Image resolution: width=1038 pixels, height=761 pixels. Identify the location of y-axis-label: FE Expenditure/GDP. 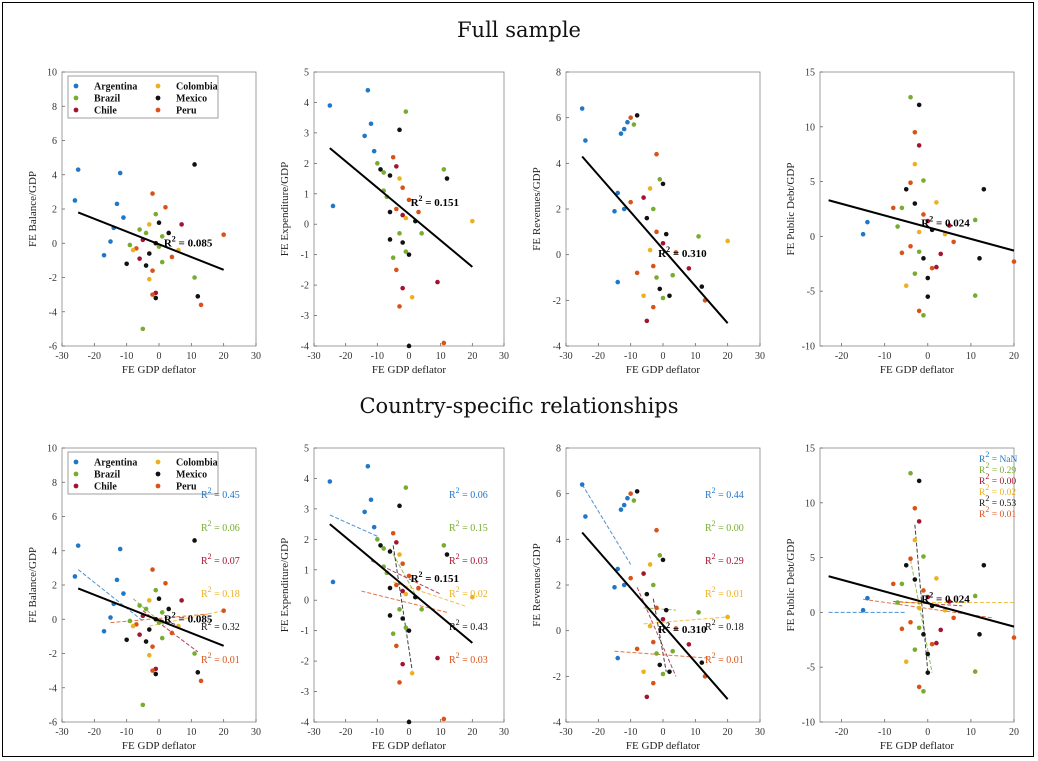
(285, 585).